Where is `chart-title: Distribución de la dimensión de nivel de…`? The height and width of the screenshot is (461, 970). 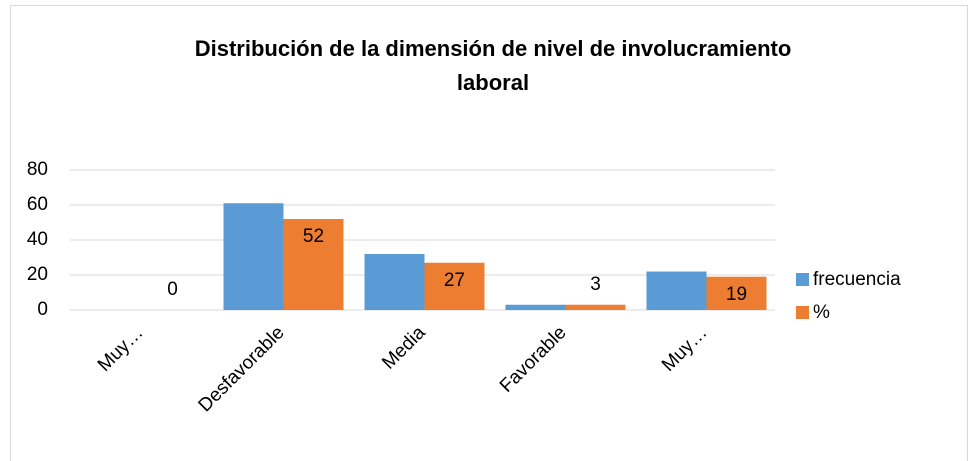 chart-title: Distribución de la dimensión de nivel de… is located at coordinates (493, 48).